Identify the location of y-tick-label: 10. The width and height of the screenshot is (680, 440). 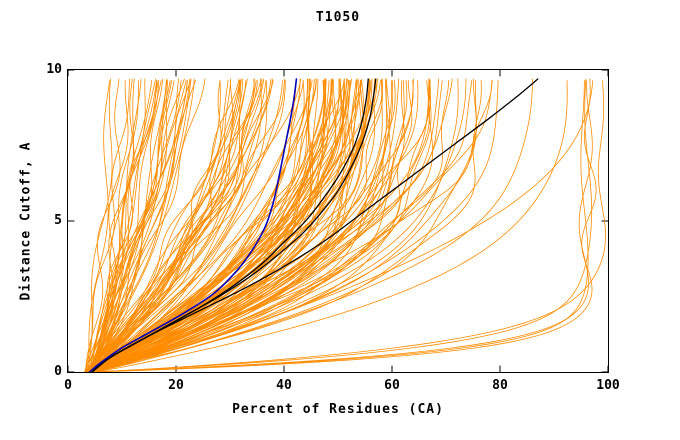
(54, 69).